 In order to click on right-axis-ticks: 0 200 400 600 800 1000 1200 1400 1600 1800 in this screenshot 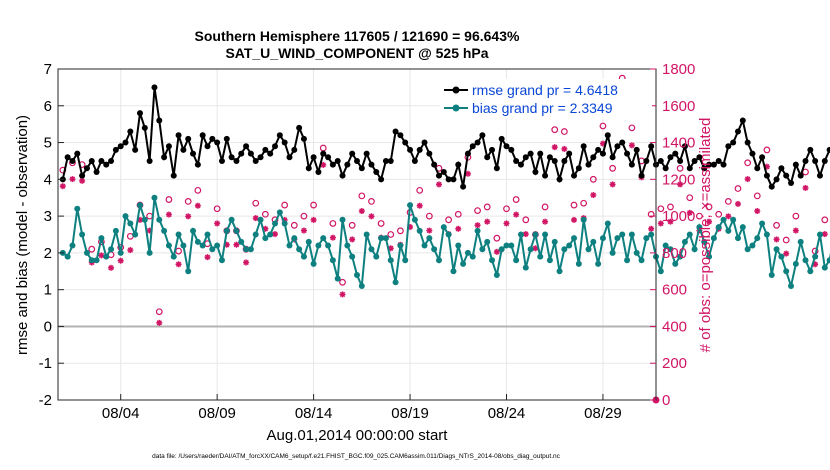, I will do `click(672, 235)`.